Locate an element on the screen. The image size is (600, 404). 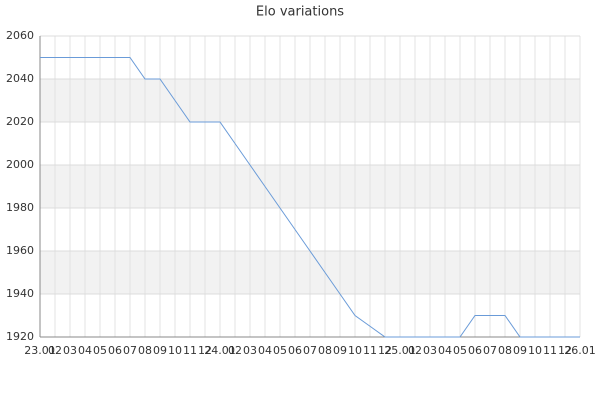
y-tick-label: 2000 is located at coordinates (20, 164).